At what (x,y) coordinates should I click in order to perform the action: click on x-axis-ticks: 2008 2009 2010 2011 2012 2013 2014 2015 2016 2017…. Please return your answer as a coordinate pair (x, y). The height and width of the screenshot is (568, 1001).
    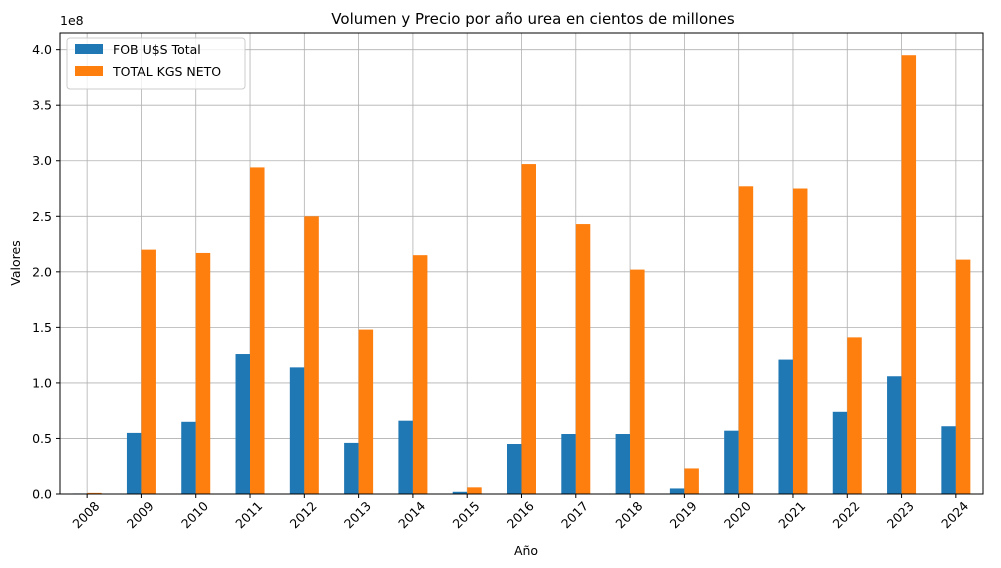
    Looking at the image, I should click on (520, 512).